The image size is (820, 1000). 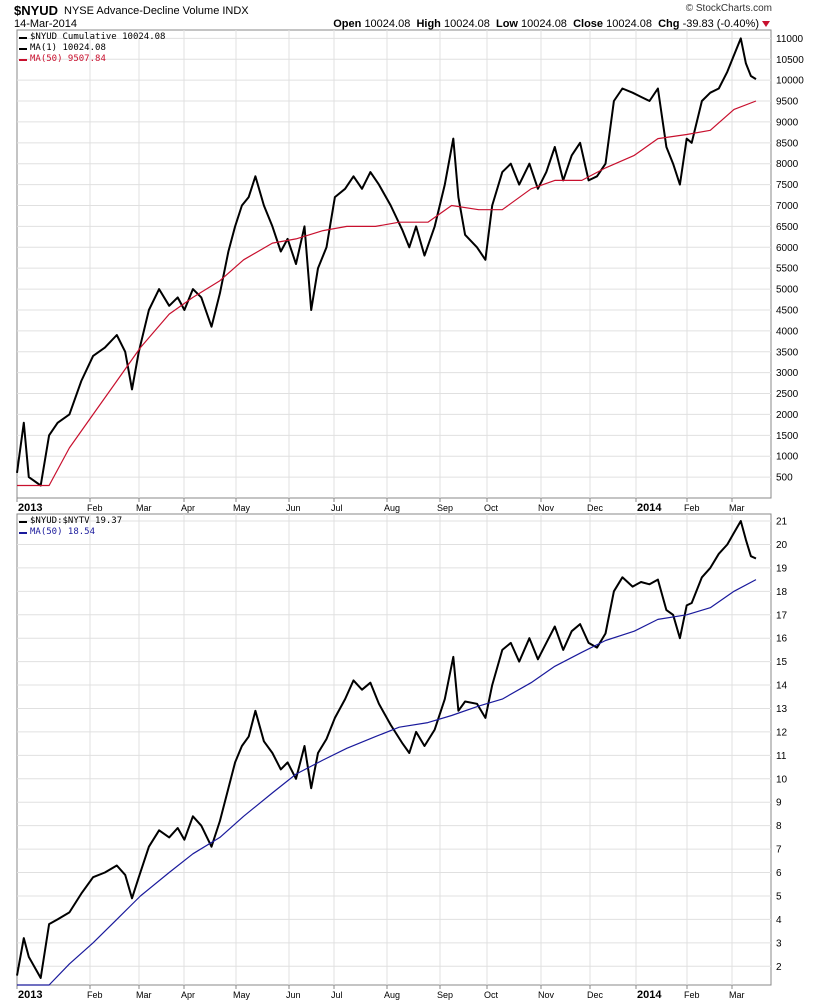 I want to click on y-tick-label: 19, so click(x=782, y=568).